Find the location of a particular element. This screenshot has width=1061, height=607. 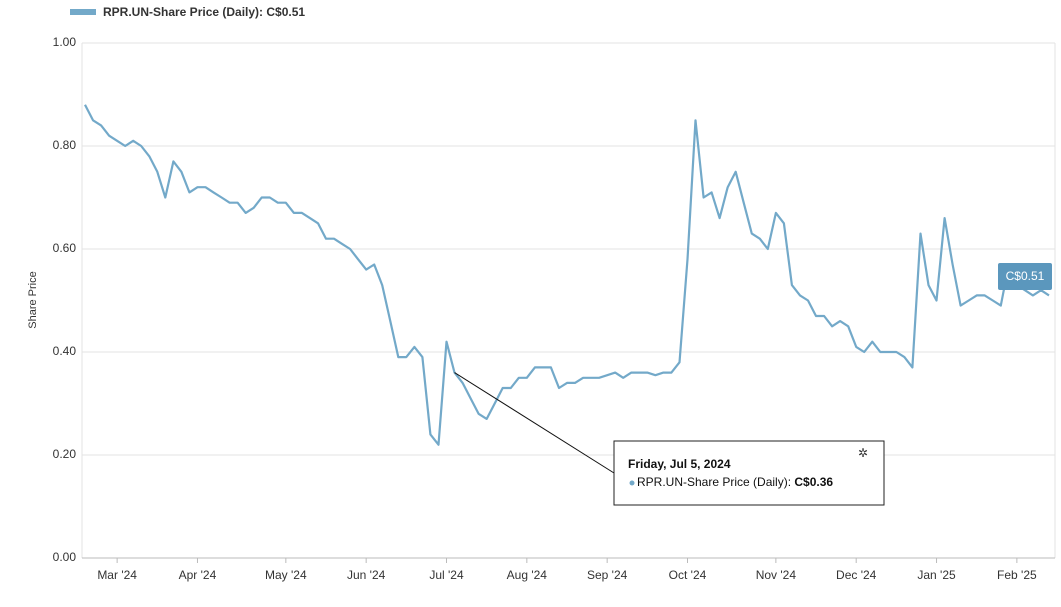

legend: RPR.UN-Share Price (Daily): C$0.51 is located at coordinates (204, 12).